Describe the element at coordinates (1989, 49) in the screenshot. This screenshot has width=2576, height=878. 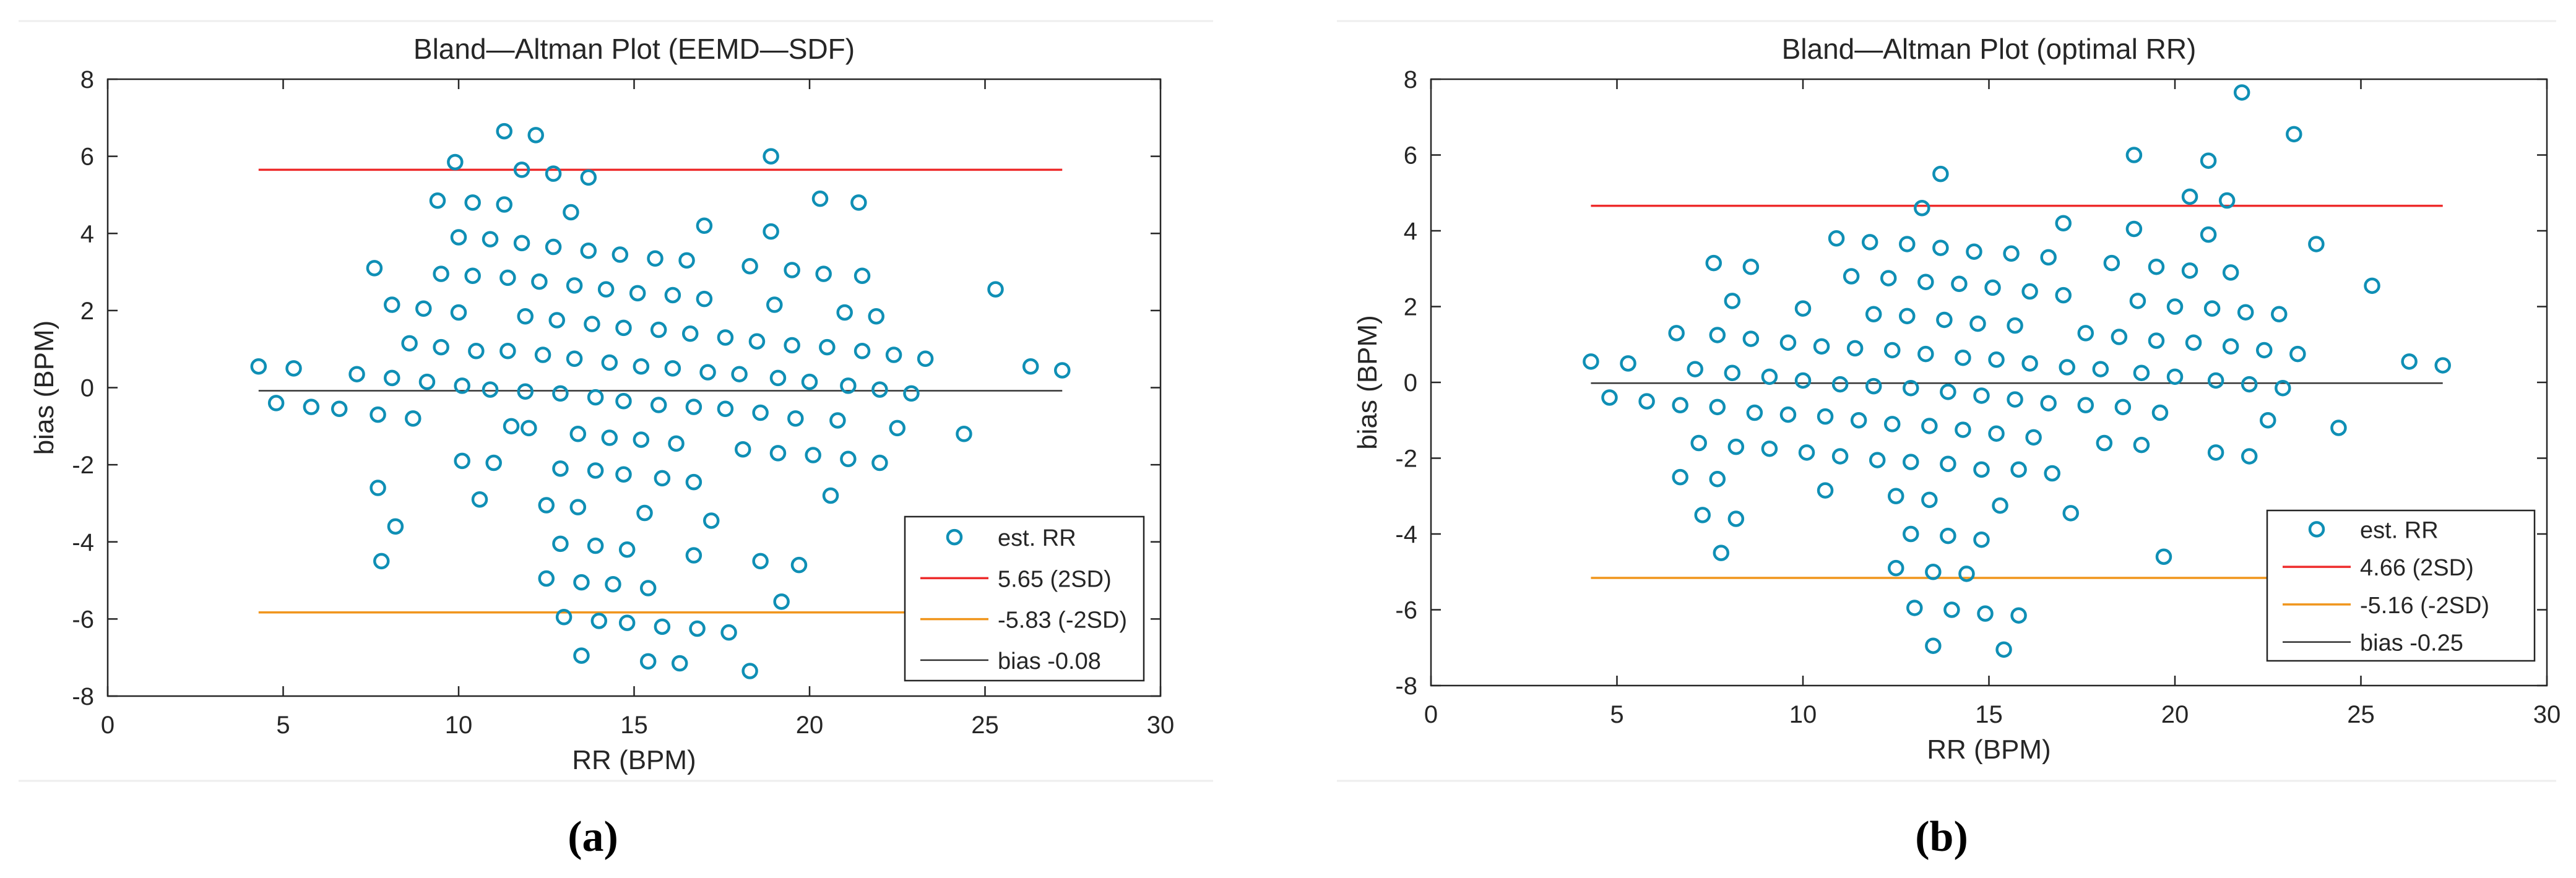
I see `chart-title: Bland—Altman Plot (optimal RR)` at that location.